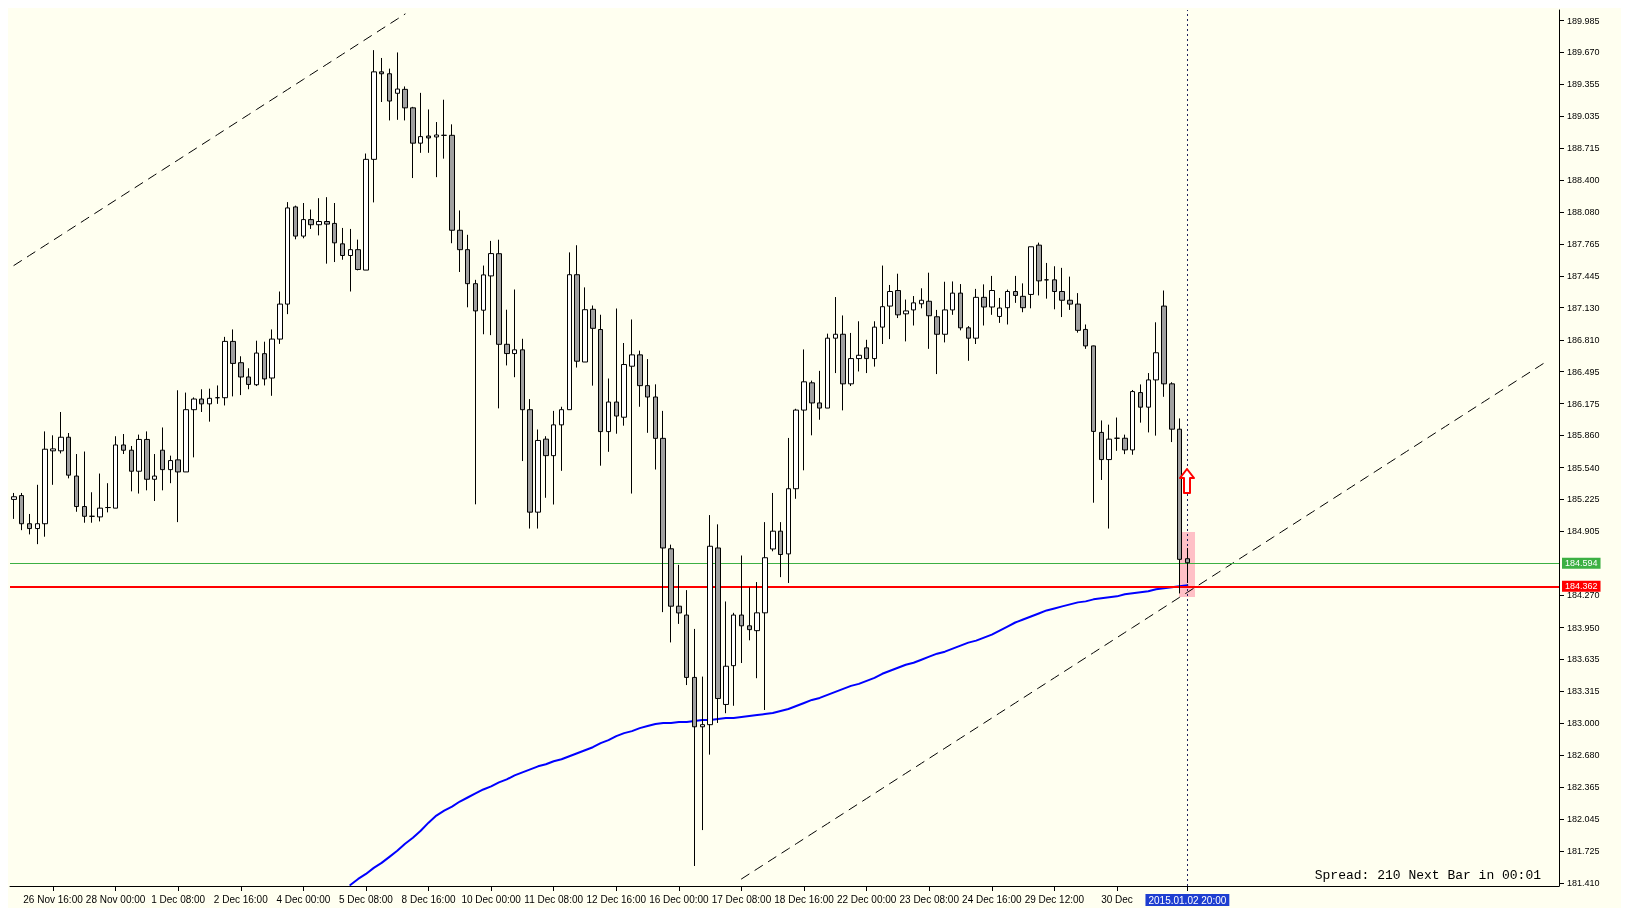  Describe the element at coordinates (115, 899) in the screenshot. I see `x-tick-label: 28 Nov 00:00` at that location.